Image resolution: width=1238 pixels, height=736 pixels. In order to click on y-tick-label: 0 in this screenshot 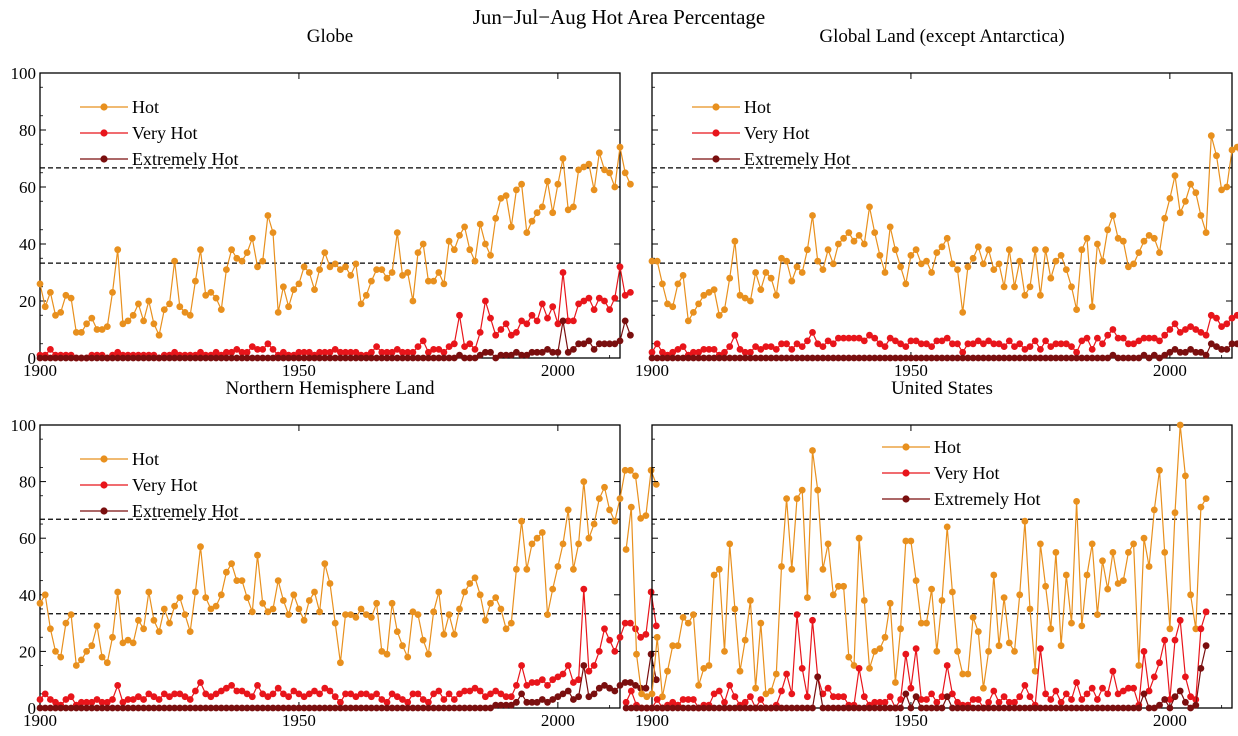, I will do `click(32, 358)`.